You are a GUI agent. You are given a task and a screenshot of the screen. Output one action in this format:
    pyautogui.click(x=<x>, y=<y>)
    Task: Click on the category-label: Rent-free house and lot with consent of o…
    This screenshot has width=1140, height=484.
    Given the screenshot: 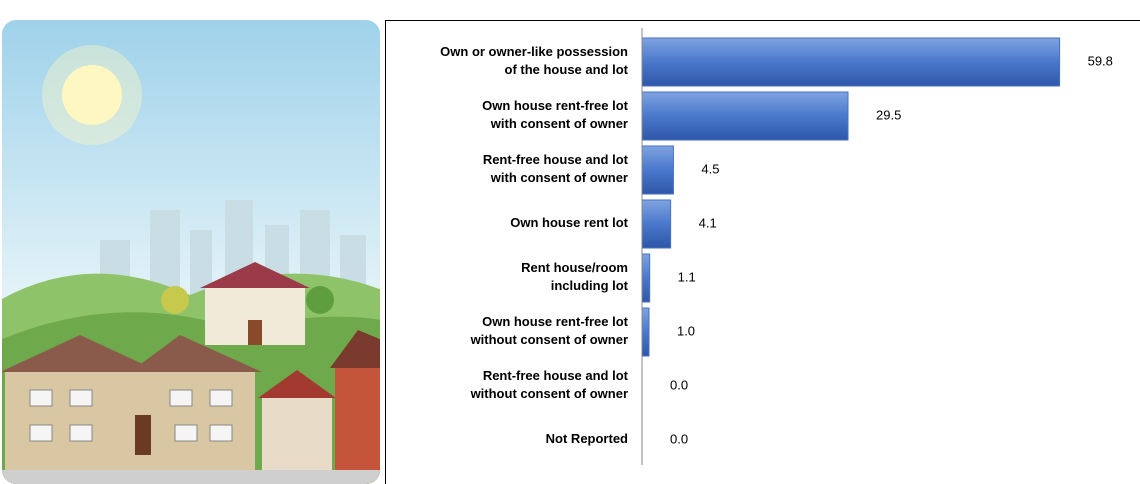 What is the action you would take?
    pyautogui.click(x=556, y=168)
    